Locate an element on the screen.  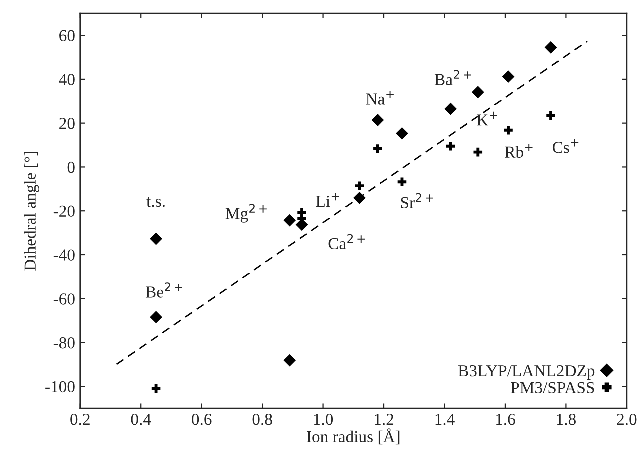
y-tick-label: -100 is located at coordinates (60, 387).